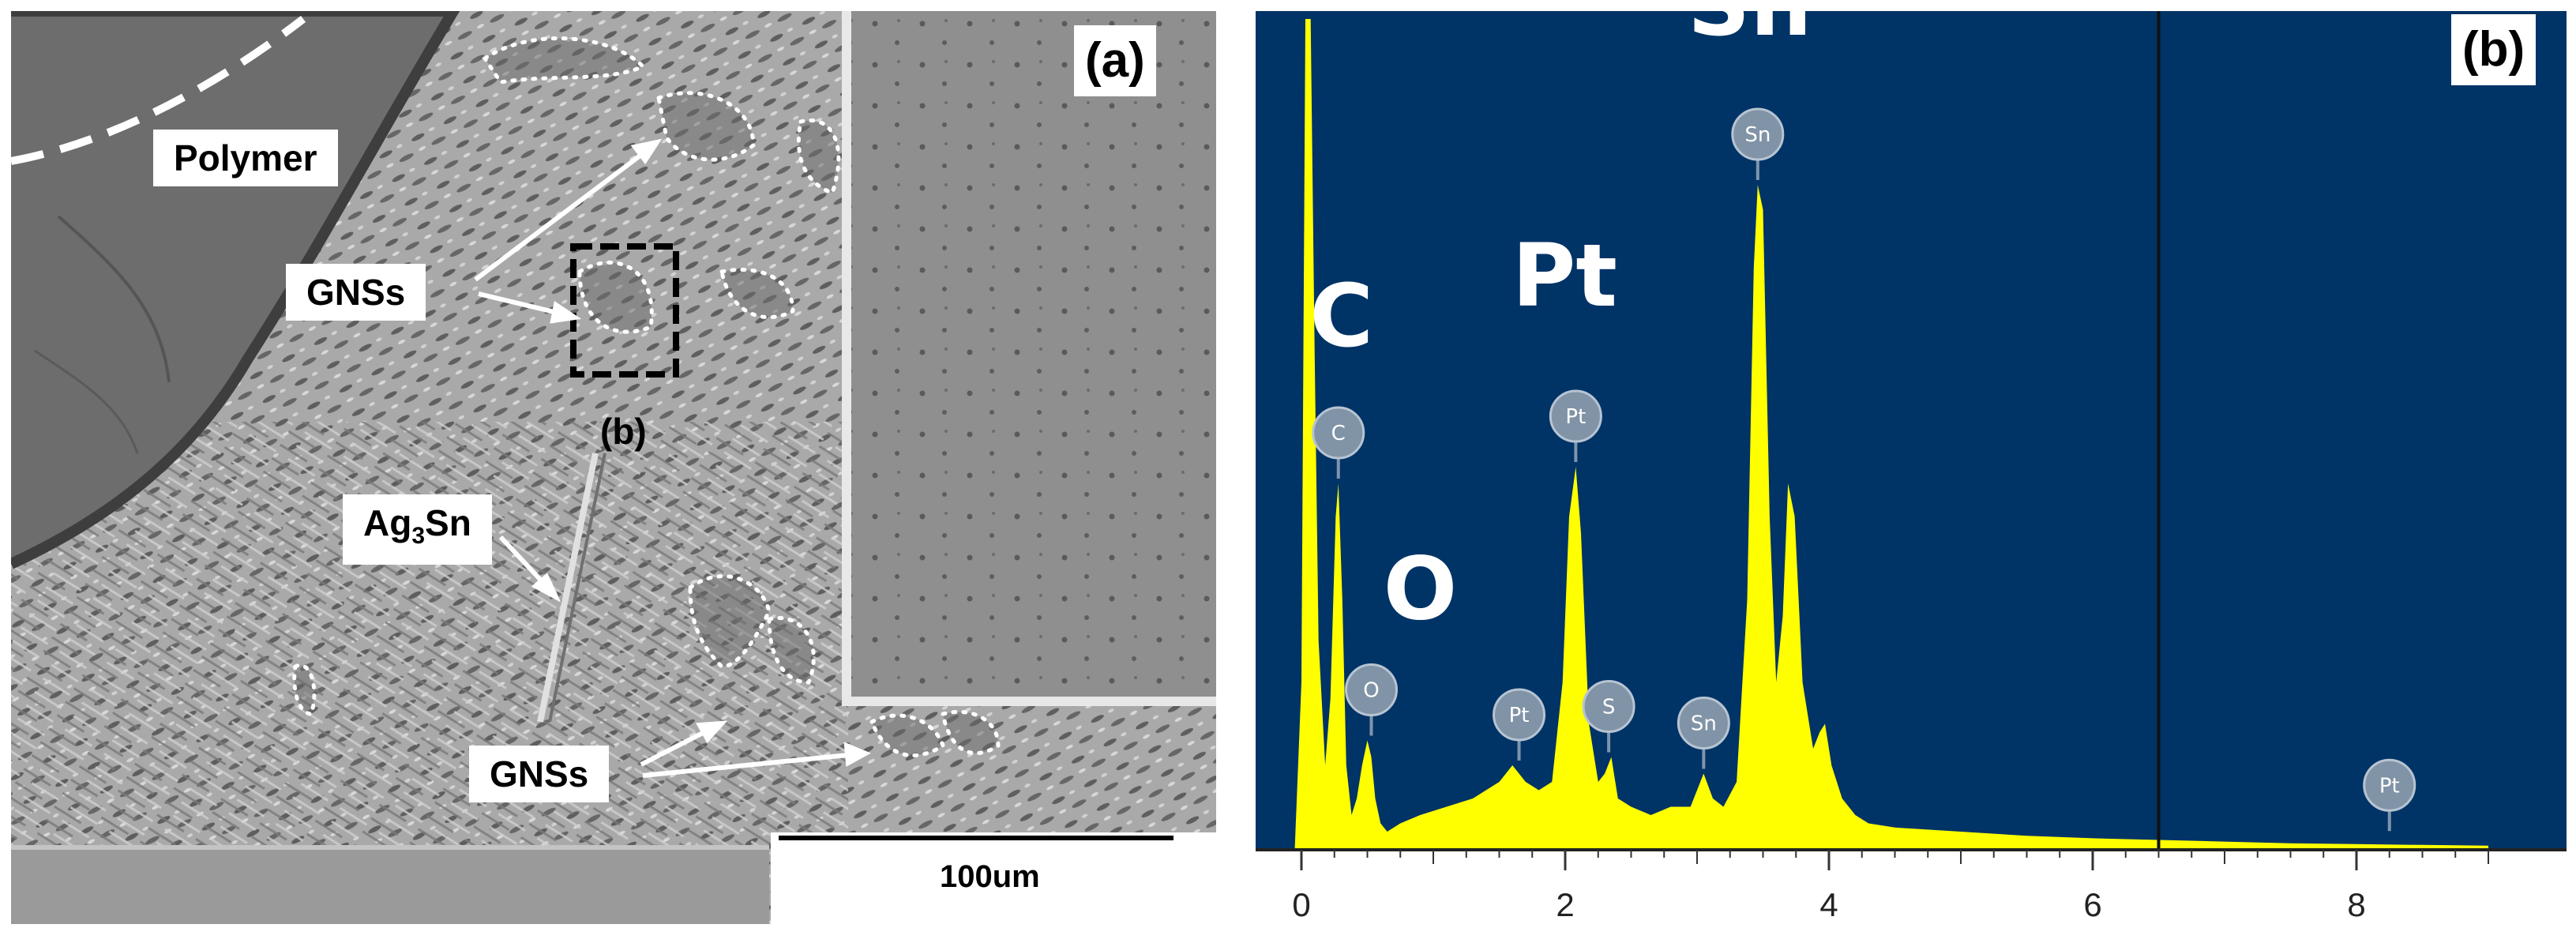 This screenshot has height=943, width=2576. I want to click on peak-marker-c: C, so click(1338, 442).